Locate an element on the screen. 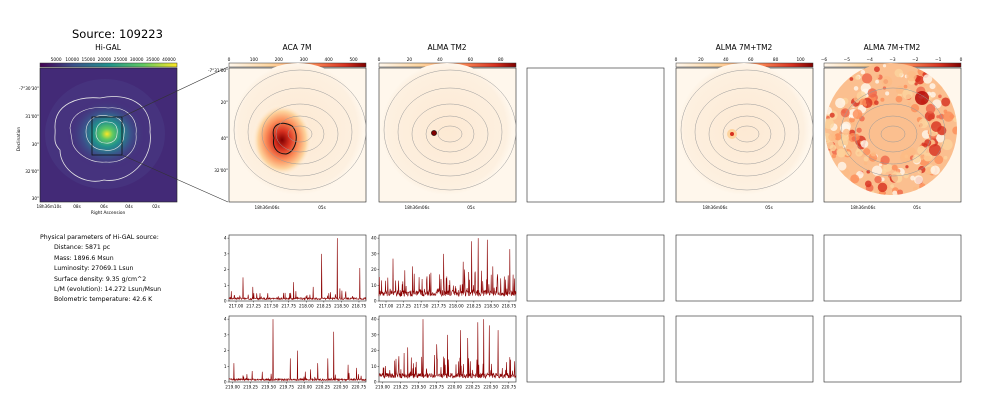  colorbar-tick-higal-7: 40000 is located at coordinates (169, 60).